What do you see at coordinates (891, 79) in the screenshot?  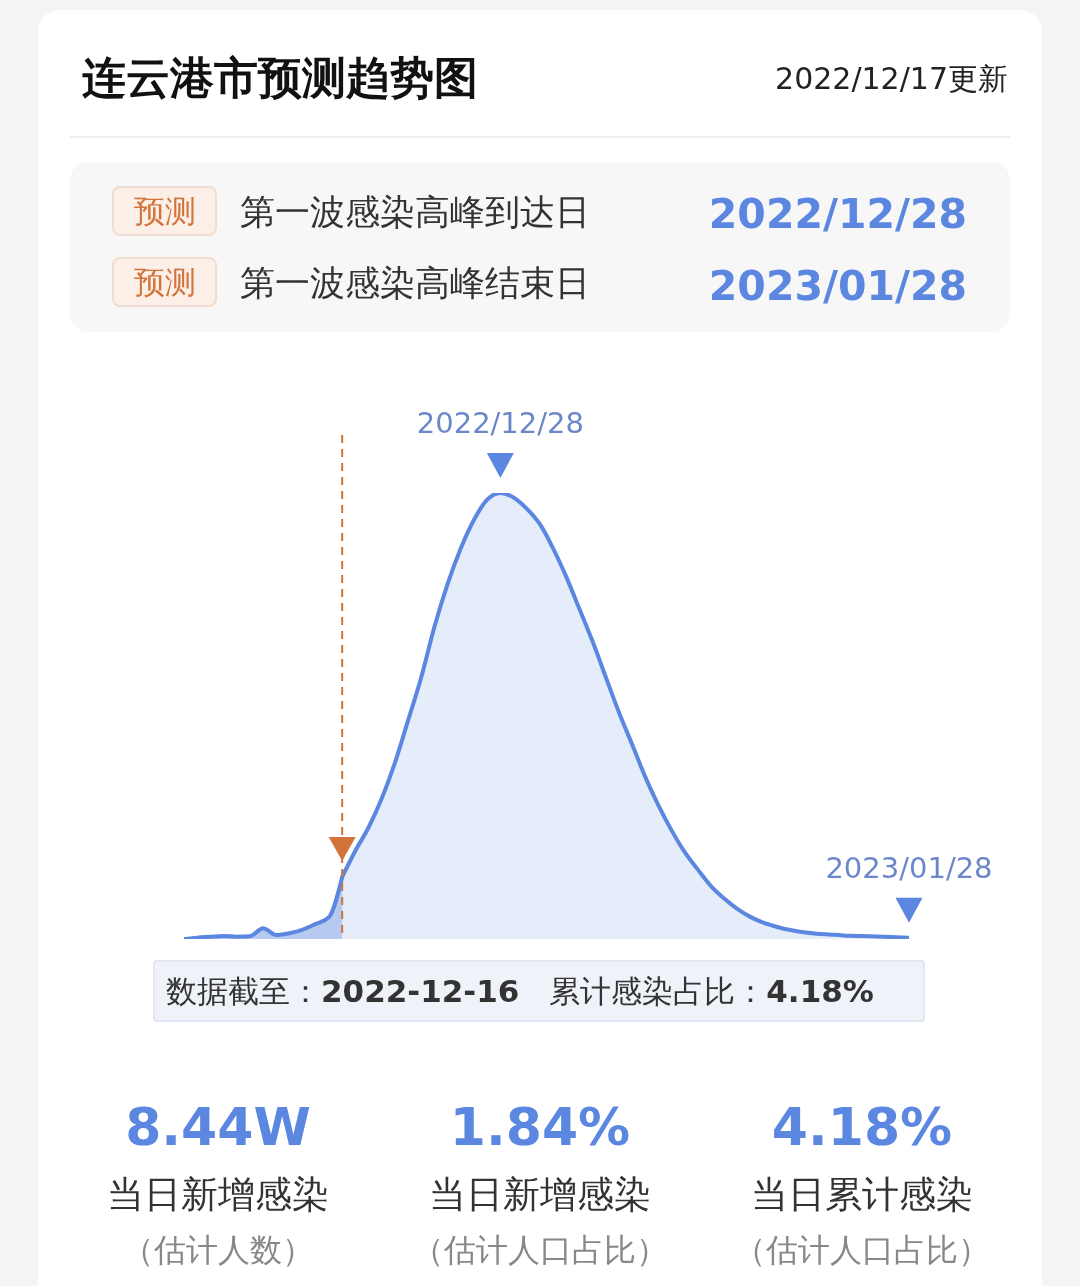 I see `chart-subtitle: 2022/12/17更新` at bounding box center [891, 79].